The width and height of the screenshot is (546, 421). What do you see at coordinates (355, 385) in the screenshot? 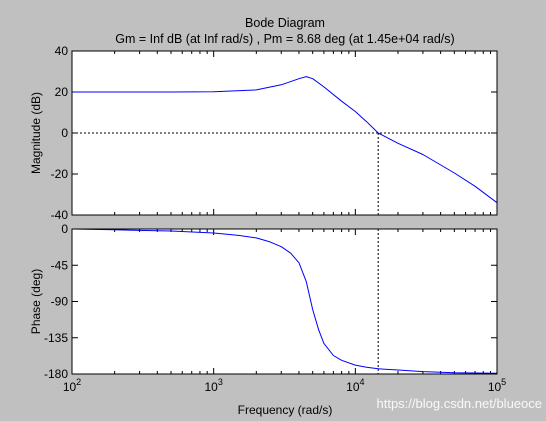
I see `x-tick-label: 10⁴` at bounding box center [355, 385].